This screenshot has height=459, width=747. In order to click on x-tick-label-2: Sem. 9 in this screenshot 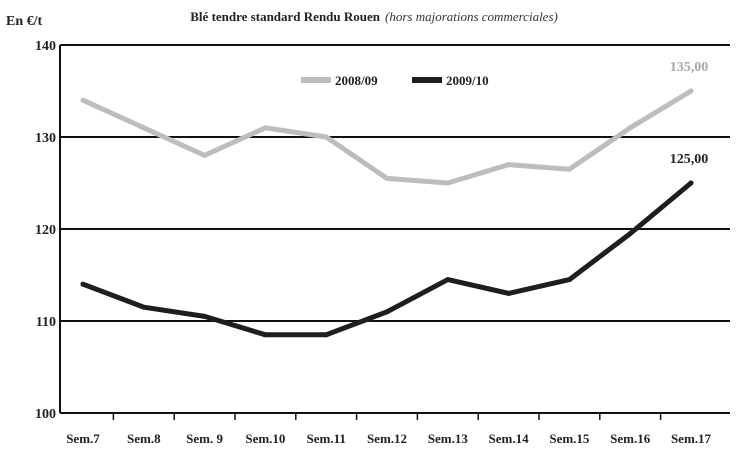, I will do `click(204, 438)`.